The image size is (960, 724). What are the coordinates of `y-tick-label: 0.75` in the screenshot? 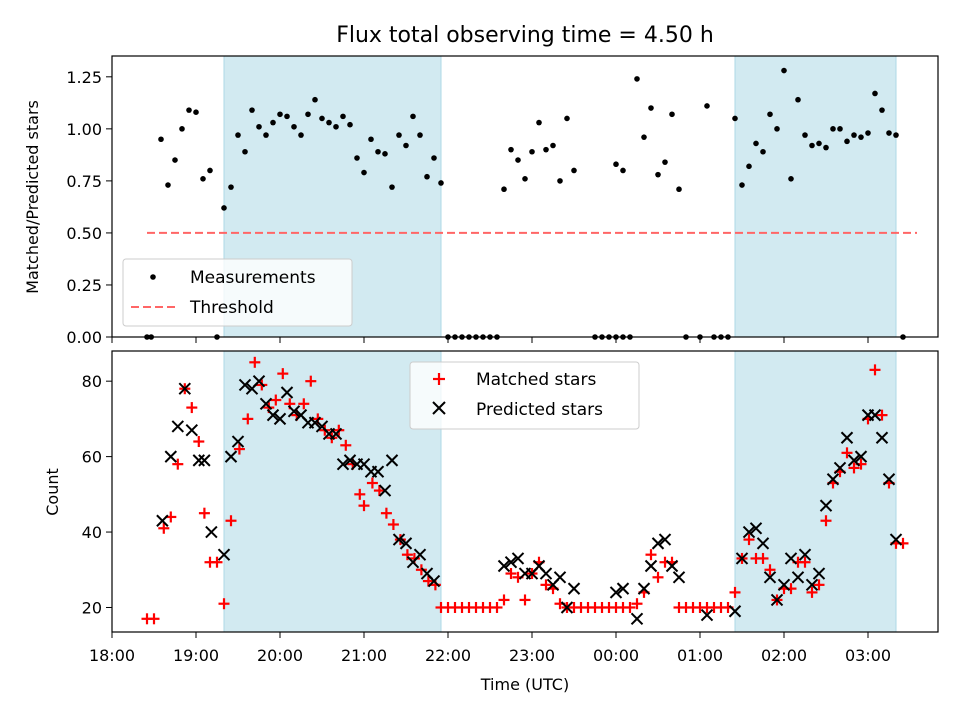 It's located at (84, 181).